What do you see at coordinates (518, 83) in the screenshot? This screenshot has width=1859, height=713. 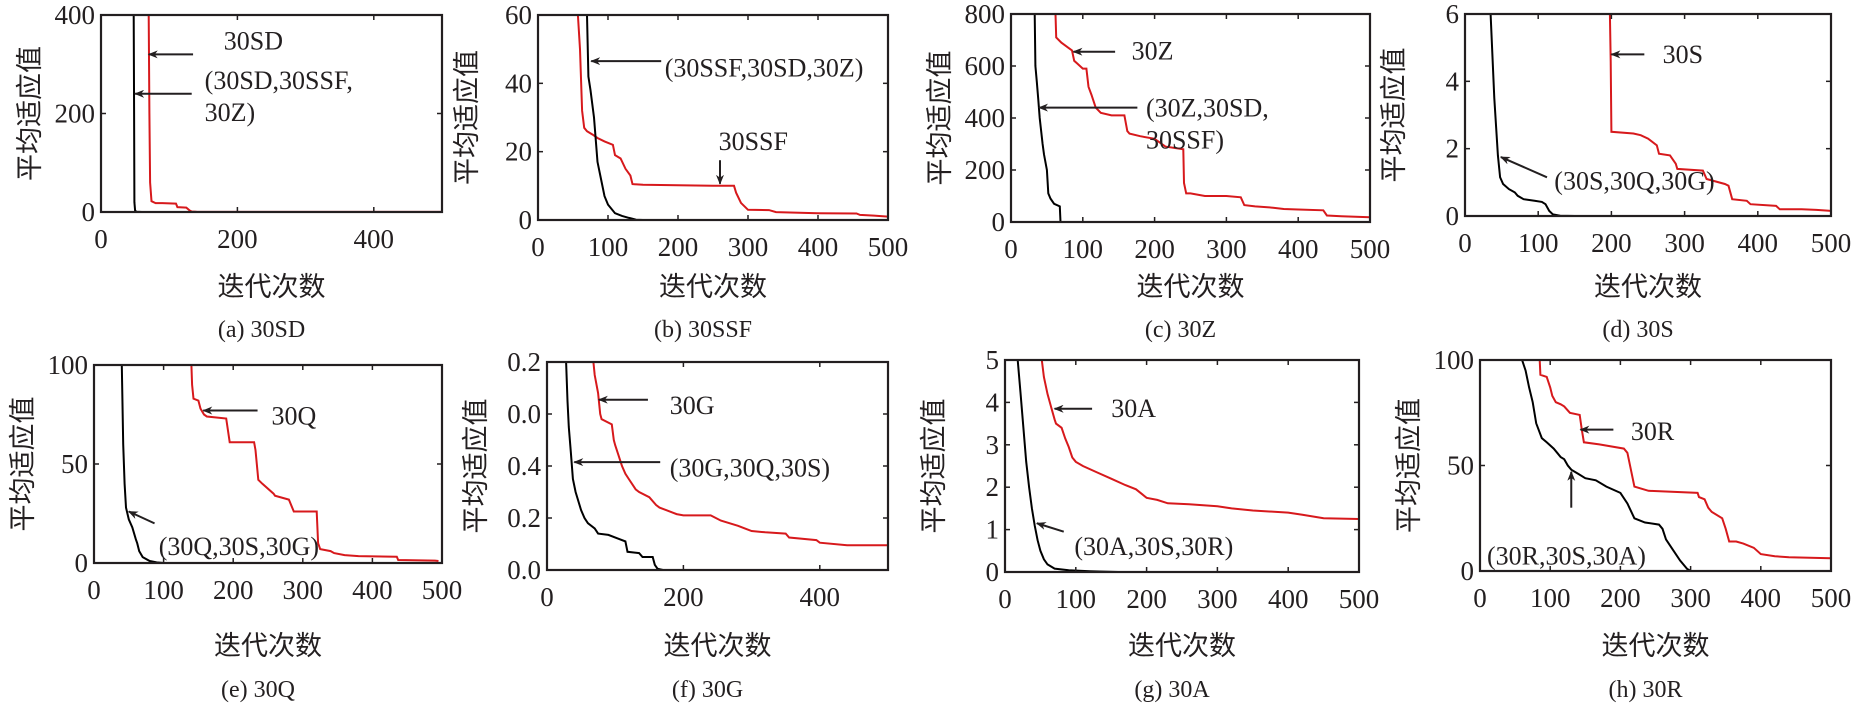 I see `y-tick-label: 40` at bounding box center [518, 83].